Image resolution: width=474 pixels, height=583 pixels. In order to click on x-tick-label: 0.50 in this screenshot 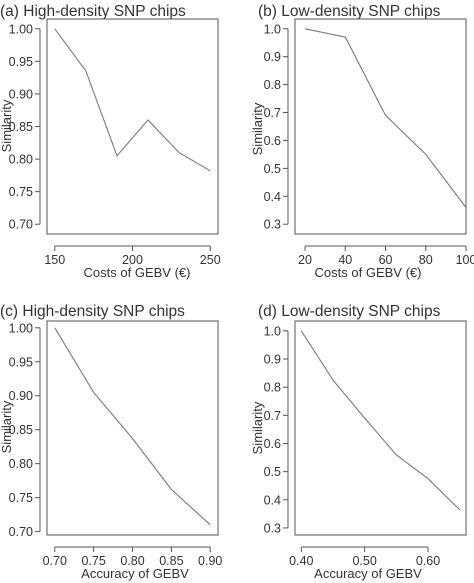, I will do `click(364, 561)`.